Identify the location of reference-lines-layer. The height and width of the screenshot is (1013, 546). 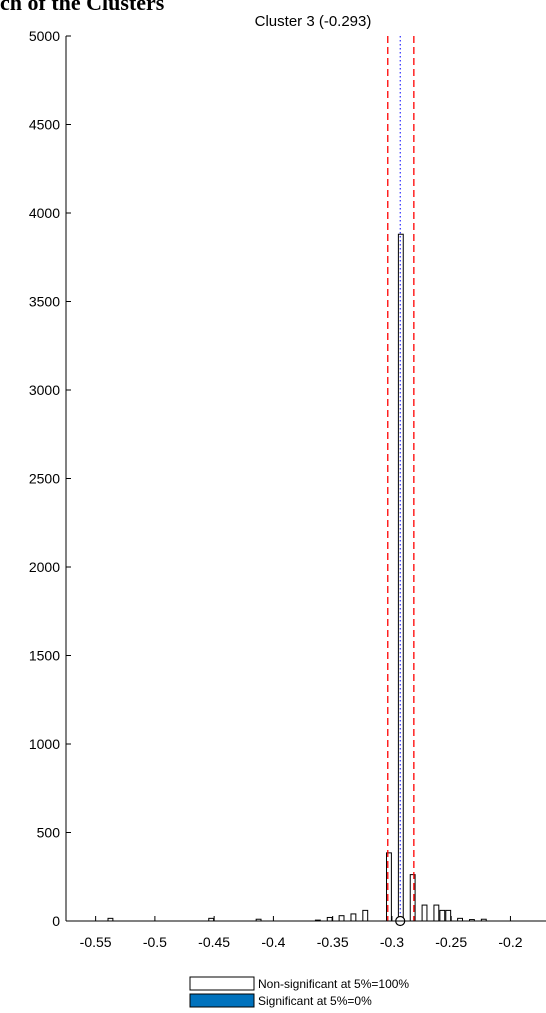
(401, 481).